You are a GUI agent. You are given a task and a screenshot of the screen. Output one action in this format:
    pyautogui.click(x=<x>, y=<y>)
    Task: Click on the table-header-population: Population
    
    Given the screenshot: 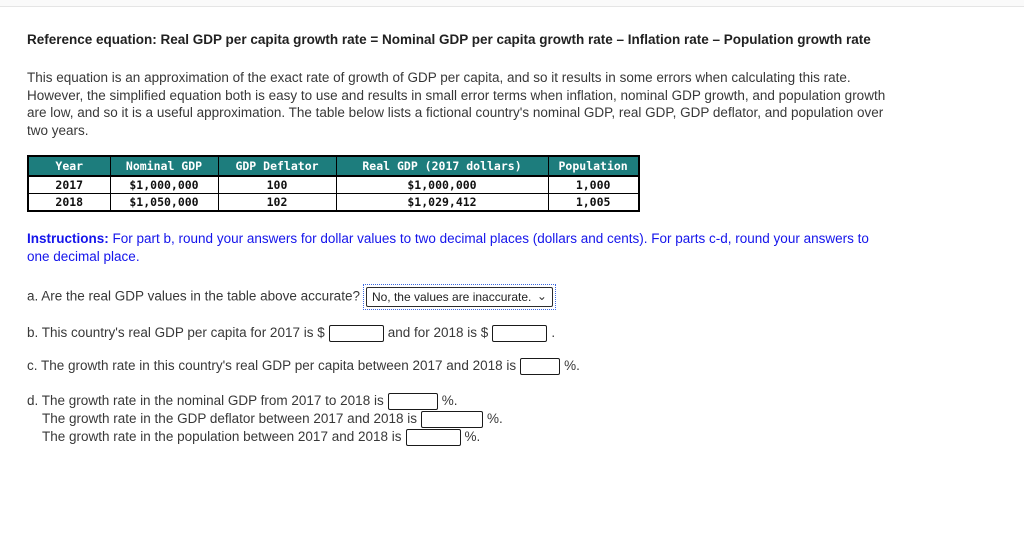 What is the action you would take?
    pyautogui.click(x=593, y=166)
    